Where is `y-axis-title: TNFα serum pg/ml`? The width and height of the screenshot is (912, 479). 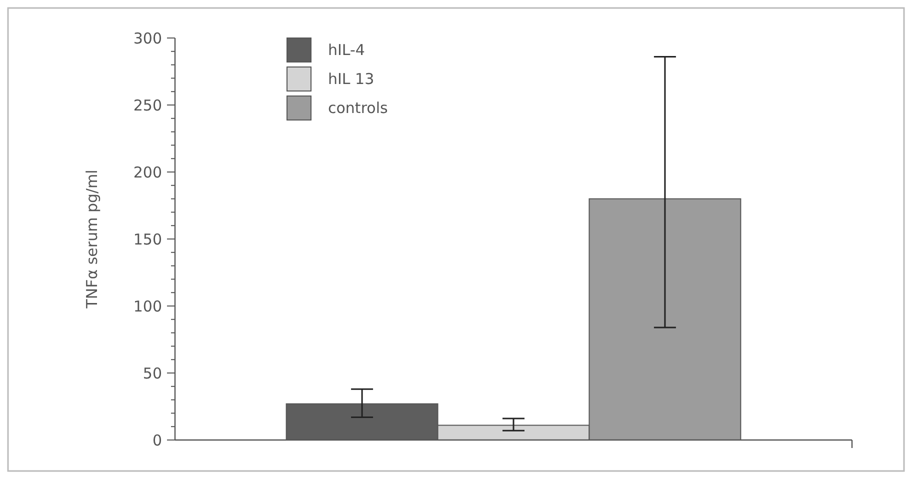
y-axis-title: TNFα serum pg/ml is located at coordinates (92, 240).